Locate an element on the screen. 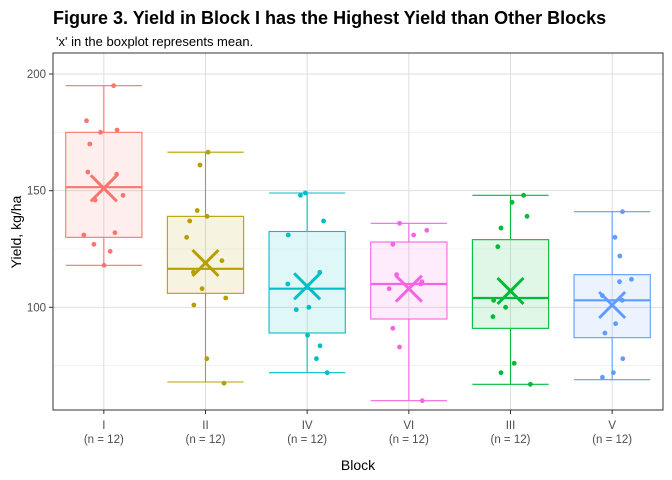  box-group-v is located at coordinates (612, 295).